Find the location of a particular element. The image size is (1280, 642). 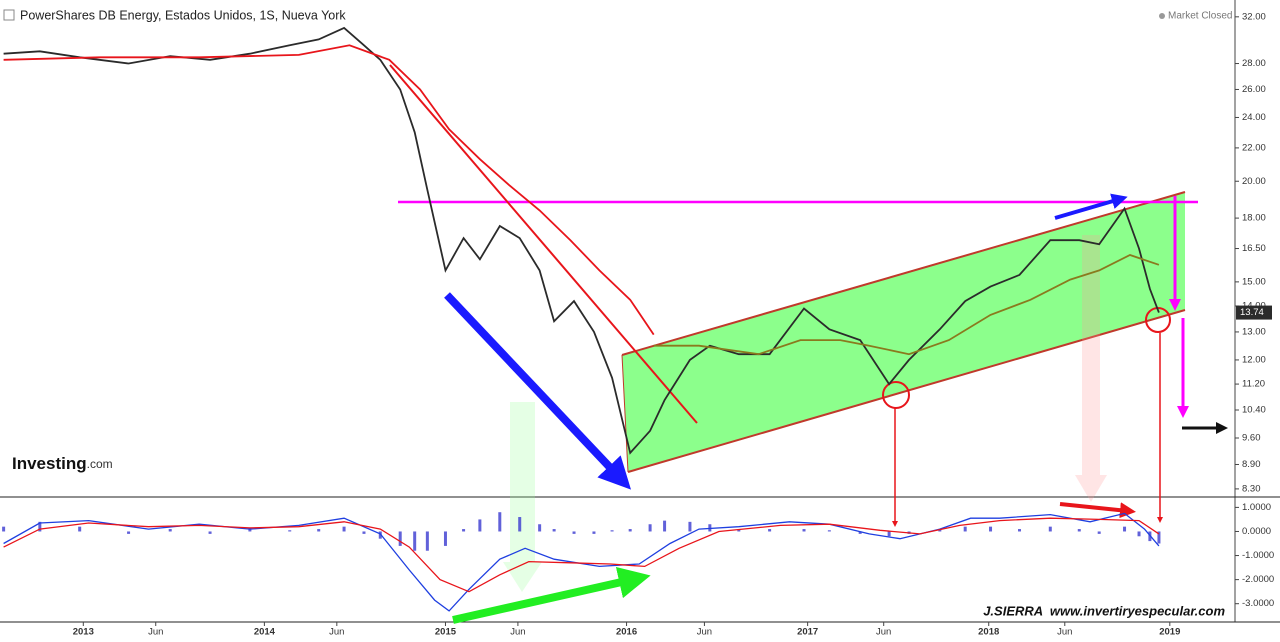

y-tick-label: -1.0000 is located at coordinates (1258, 555).